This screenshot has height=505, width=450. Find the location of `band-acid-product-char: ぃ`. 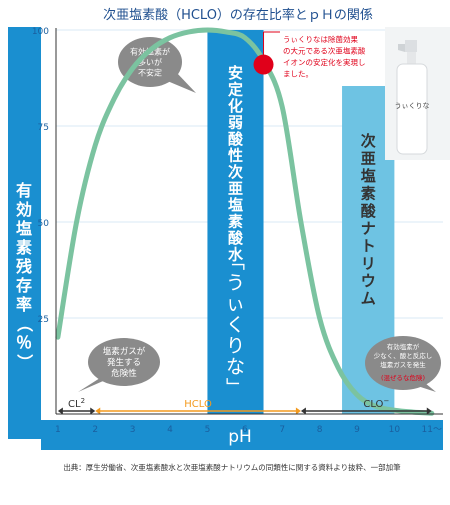

band-acid-product-char: ぃ is located at coordinates (235, 304).